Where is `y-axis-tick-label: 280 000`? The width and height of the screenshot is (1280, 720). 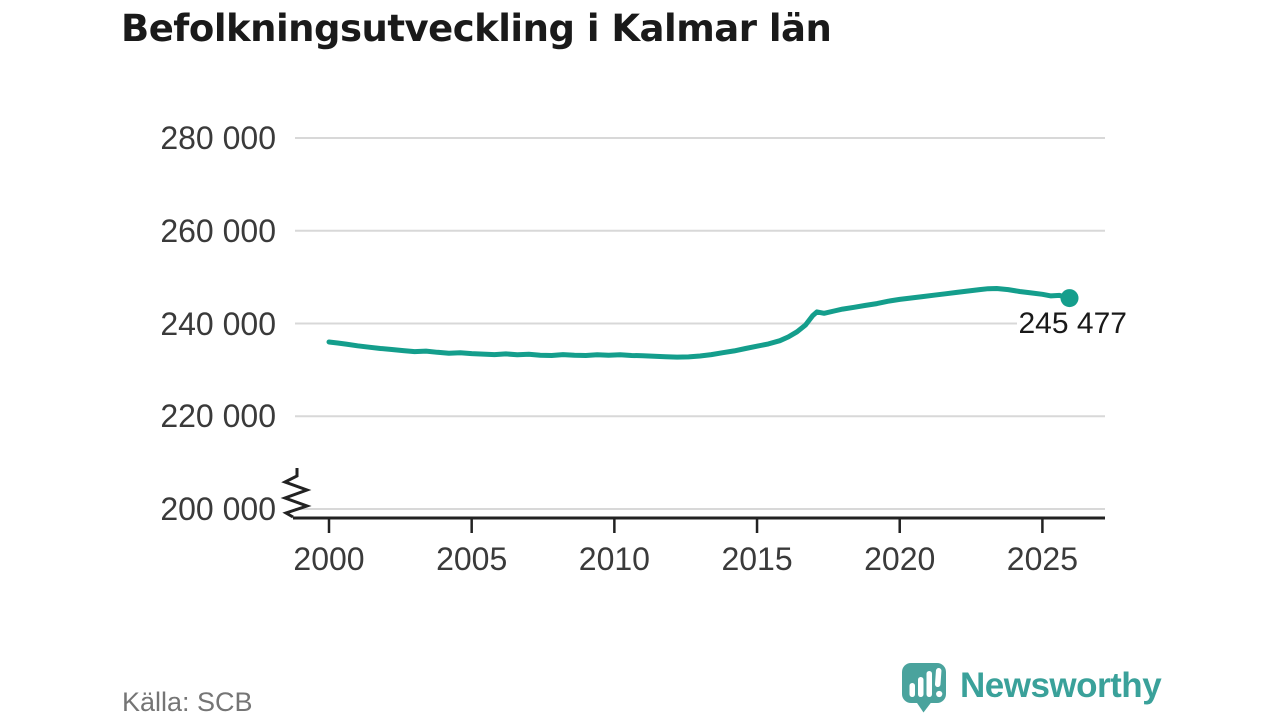 y-axis-tick-label: 280 000 is located at coordinates (218, 138).